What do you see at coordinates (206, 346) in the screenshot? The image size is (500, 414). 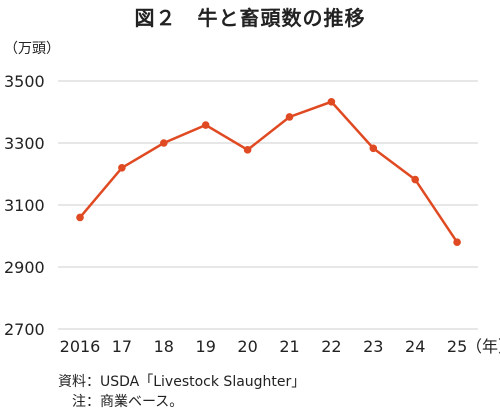 I see `x-tick-label: 19` at bounding box center [206, 346].